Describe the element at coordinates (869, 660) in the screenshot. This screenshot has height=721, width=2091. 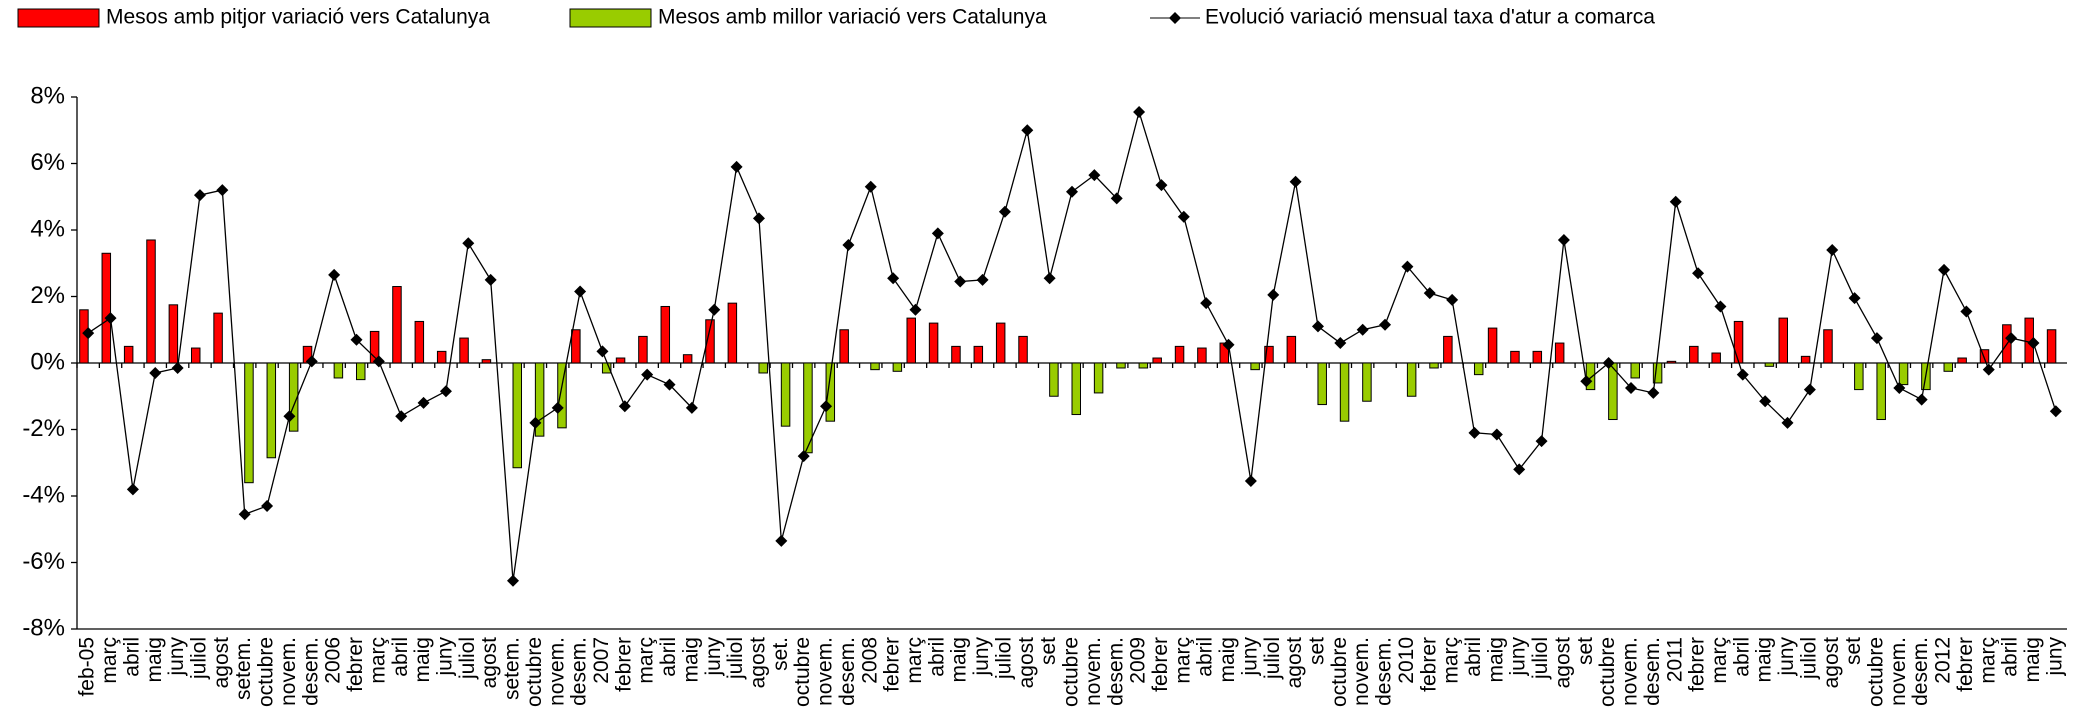
I see `x-tick-label: 2008` at that location.